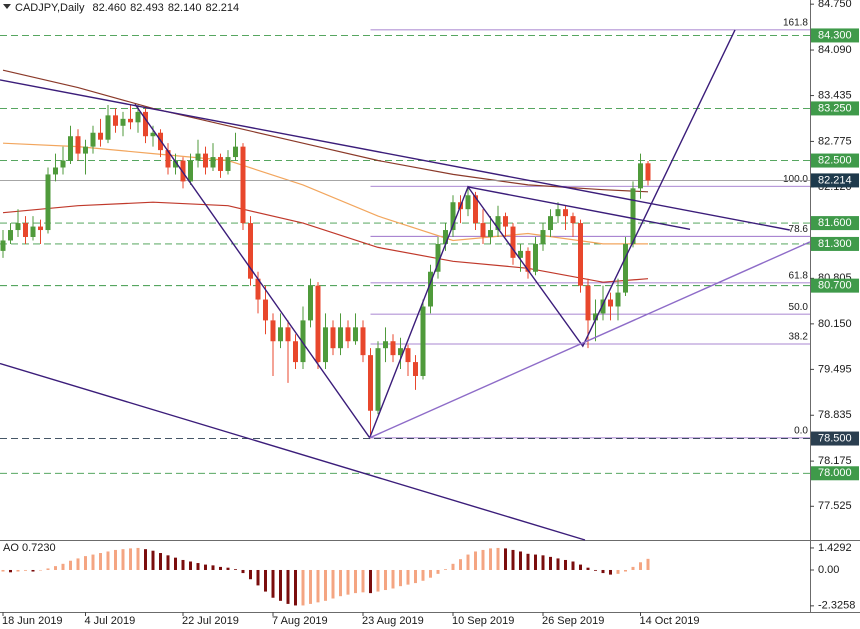  I want to click on y-tick-label: 84.090, so click(835, 50).